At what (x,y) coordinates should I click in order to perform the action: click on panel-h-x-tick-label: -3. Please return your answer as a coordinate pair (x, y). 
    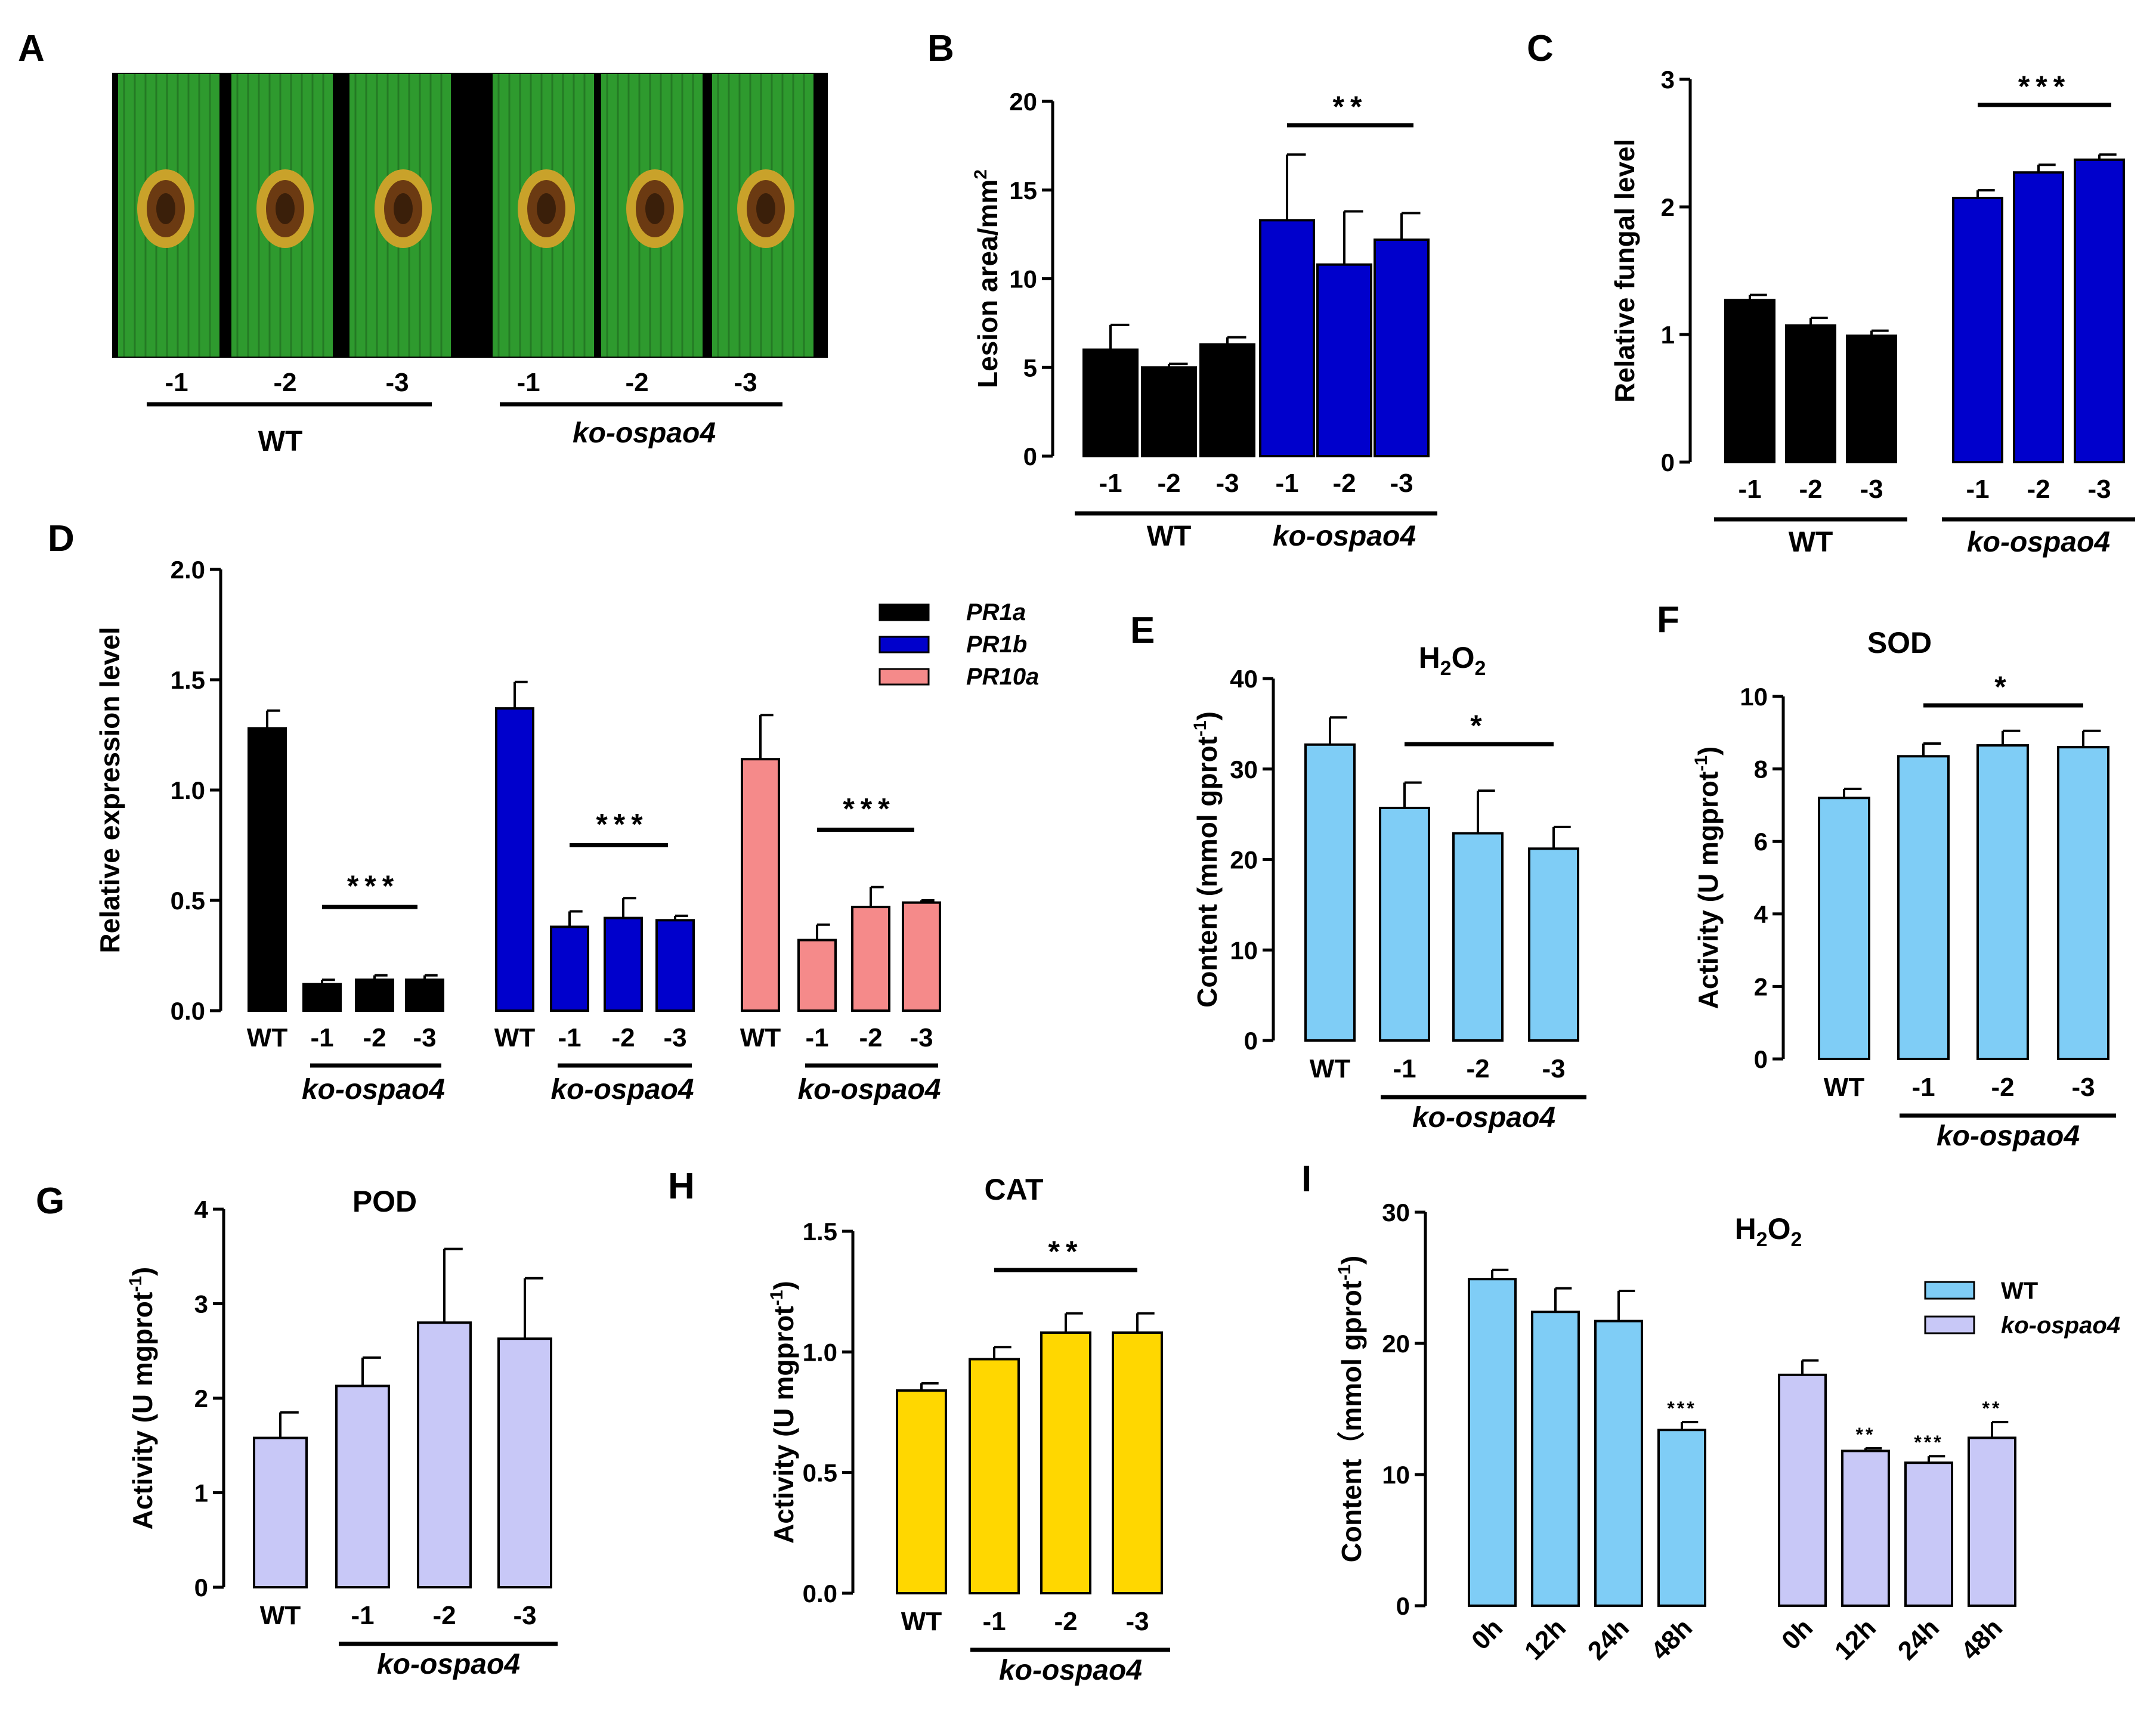
    Looking at the image, I should click on (1137, 1621).